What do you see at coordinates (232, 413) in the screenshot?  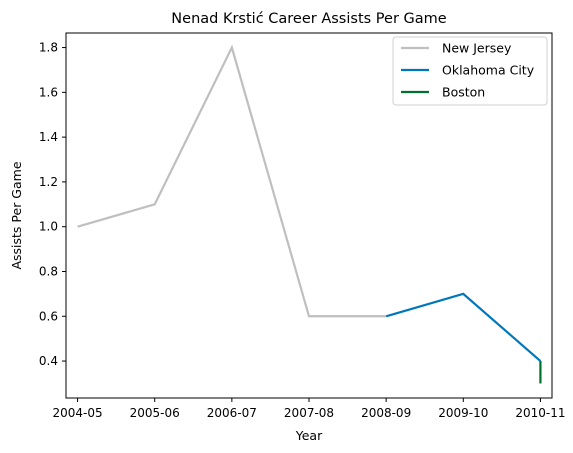 I see `x-tick-label: 2006-07` at bounding box center [232, 413].